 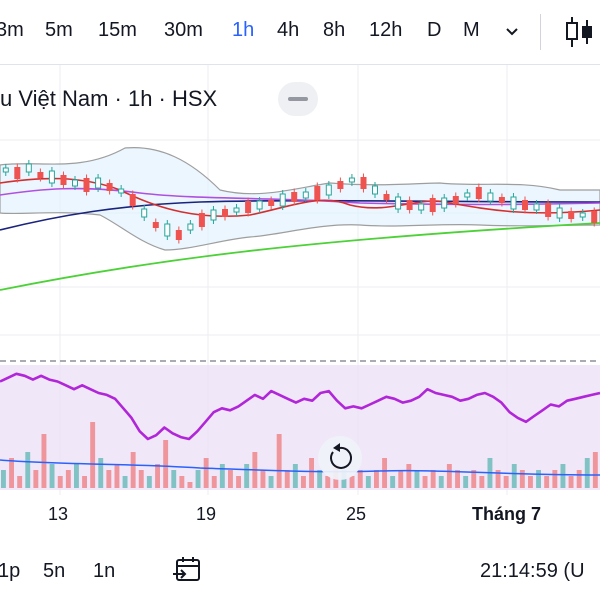 What do you see at coordinates (300, 572) in the screenshot?
I see `bottom-toolbar` at bounding box center [300, 572].